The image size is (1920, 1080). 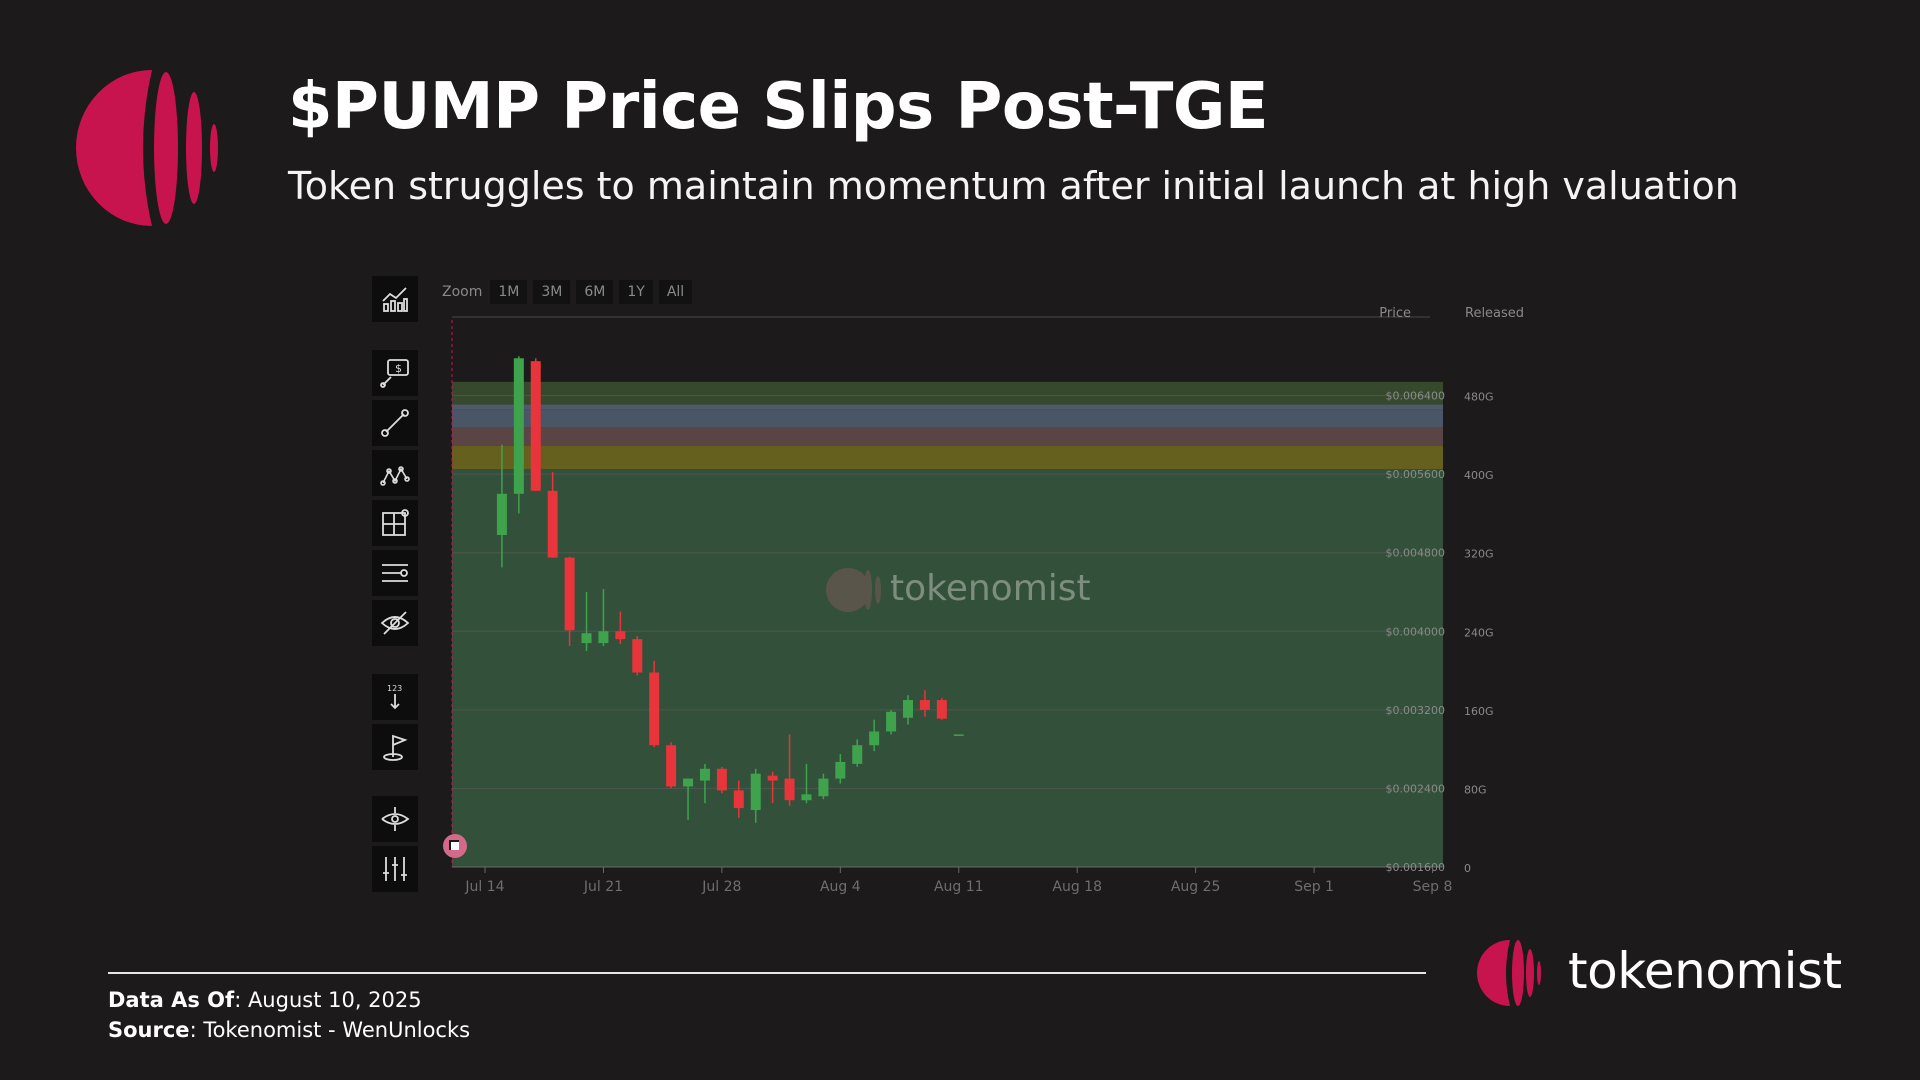 I want to click on price-alert-icon: $, so click(x=395, y=373).